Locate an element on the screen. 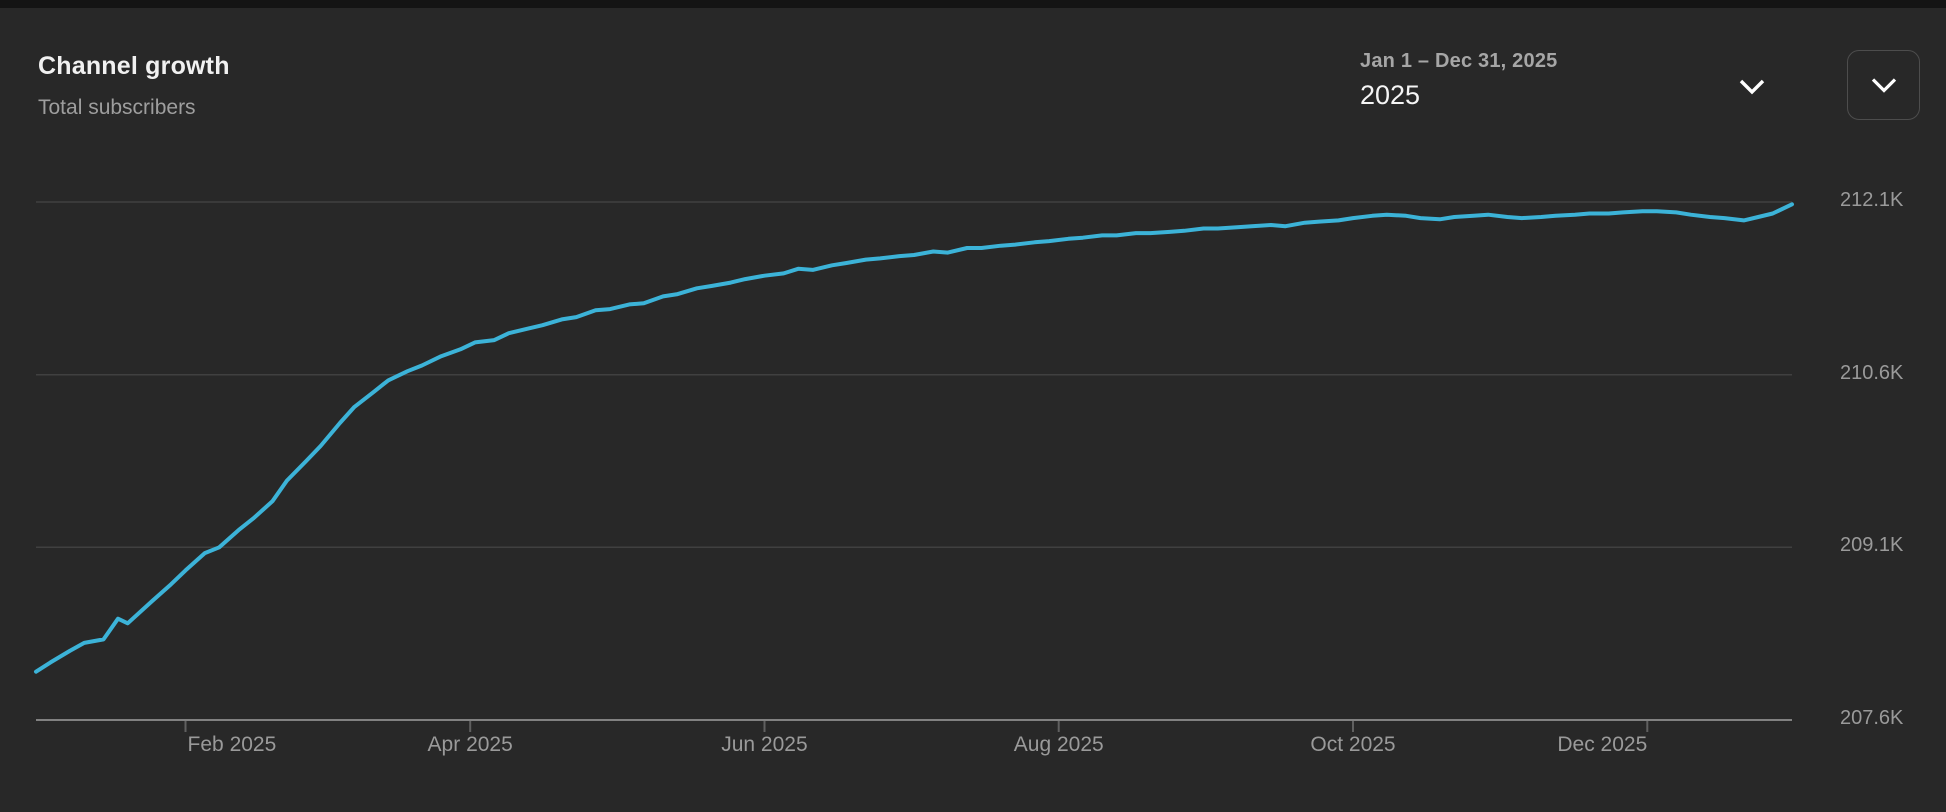 Image resolution: width=1946 pixels, height=812 pixels. x-axis-label: Jun 2025 is located at coordinates (764, 744).